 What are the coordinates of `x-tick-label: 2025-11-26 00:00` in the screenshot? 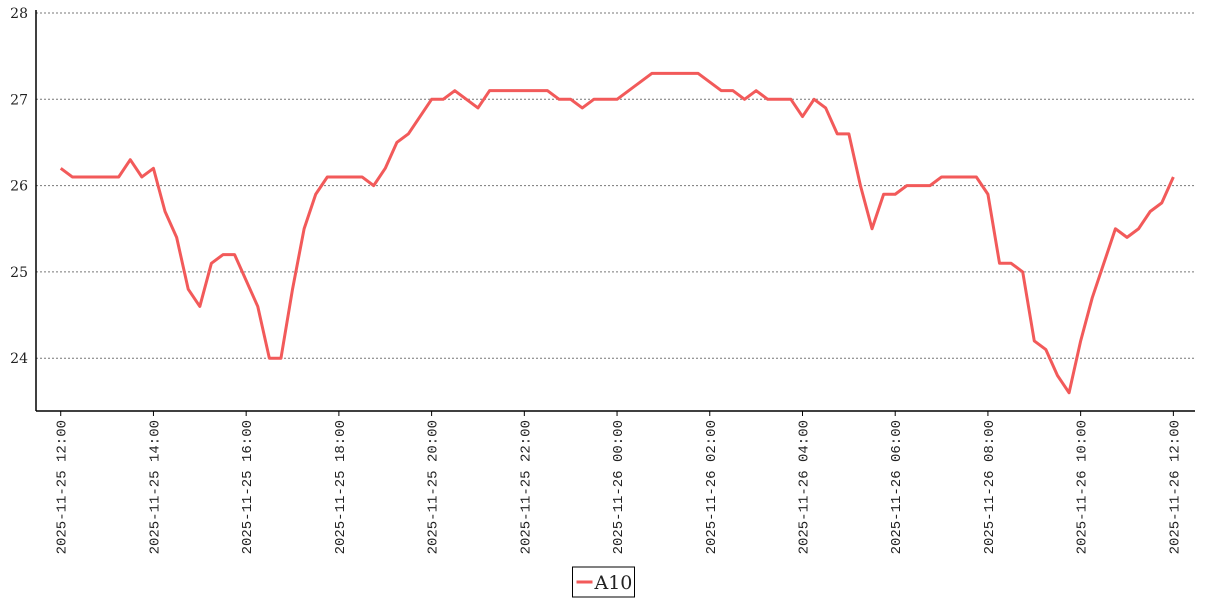 It's located at (619, 487).